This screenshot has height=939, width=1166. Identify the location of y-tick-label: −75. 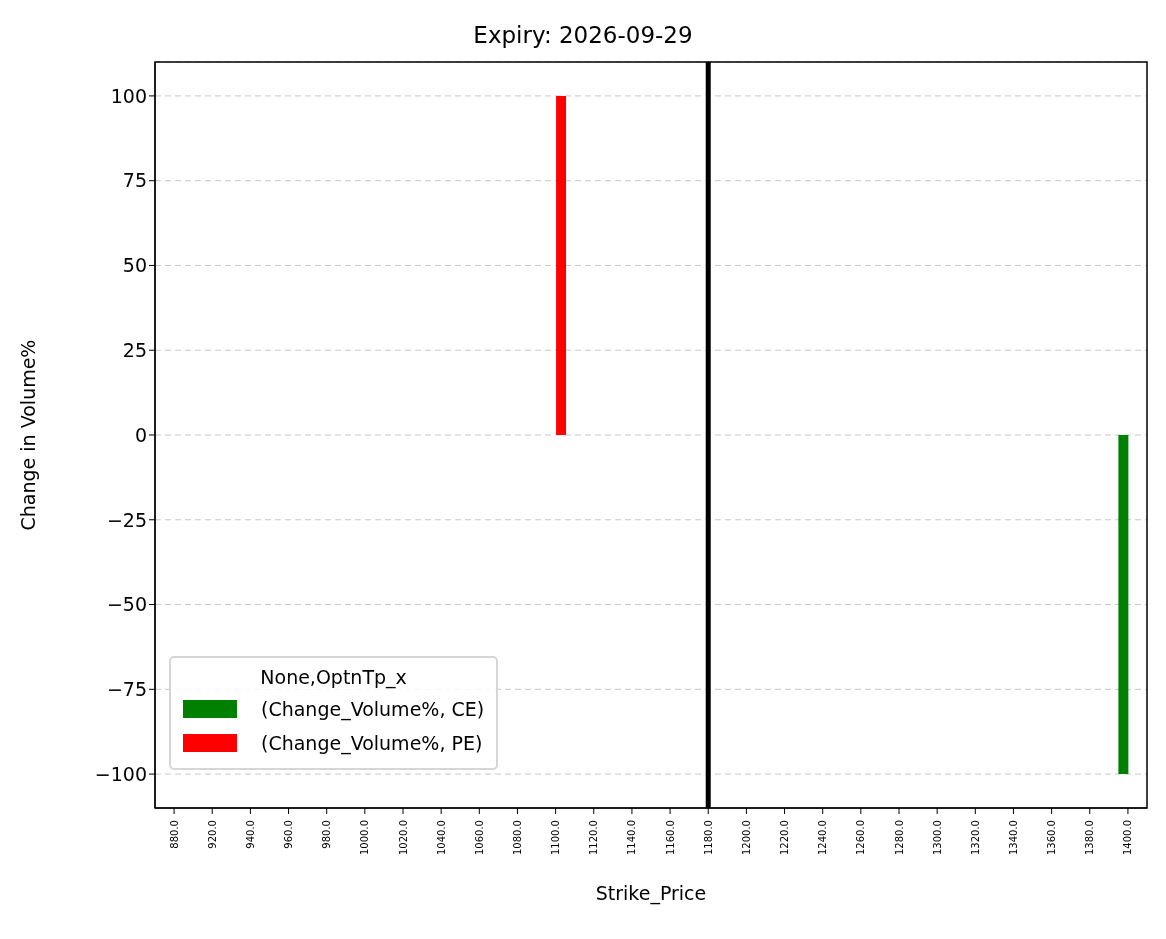
(126, 689).